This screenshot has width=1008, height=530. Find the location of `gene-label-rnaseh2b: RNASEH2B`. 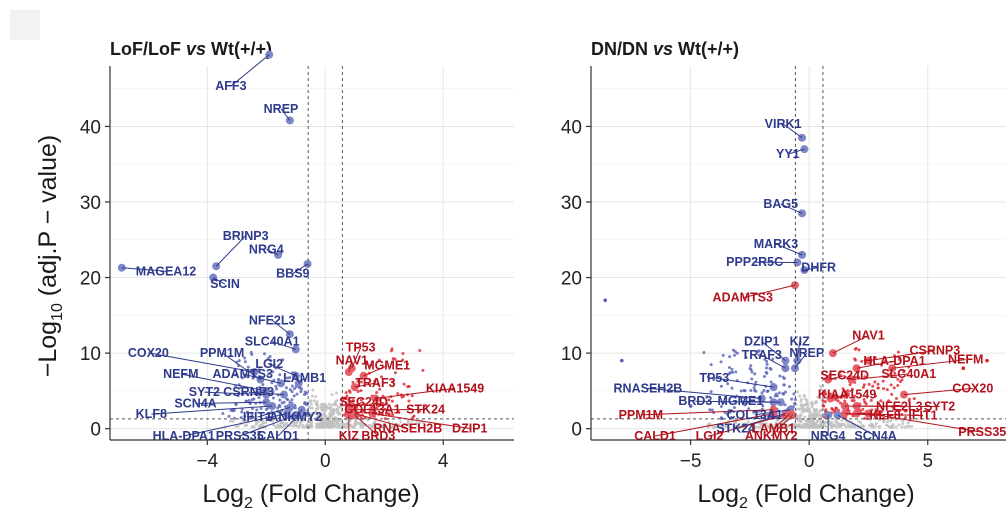

gene-label-rnaseh2b: RNASEH2B is located at coordinates (648, 388).